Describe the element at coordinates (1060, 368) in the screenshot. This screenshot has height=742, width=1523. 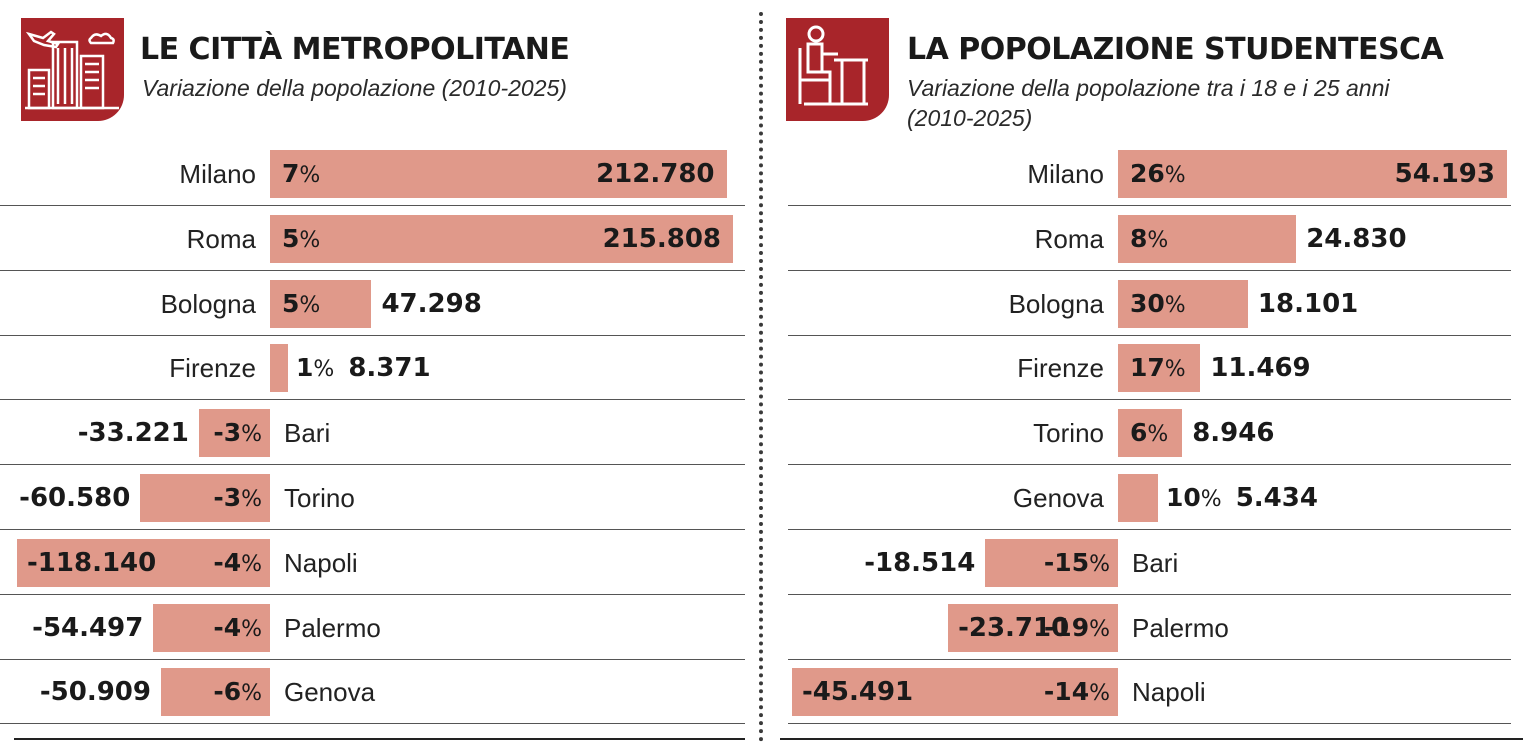
I see `city-label: Firenze` at that location.